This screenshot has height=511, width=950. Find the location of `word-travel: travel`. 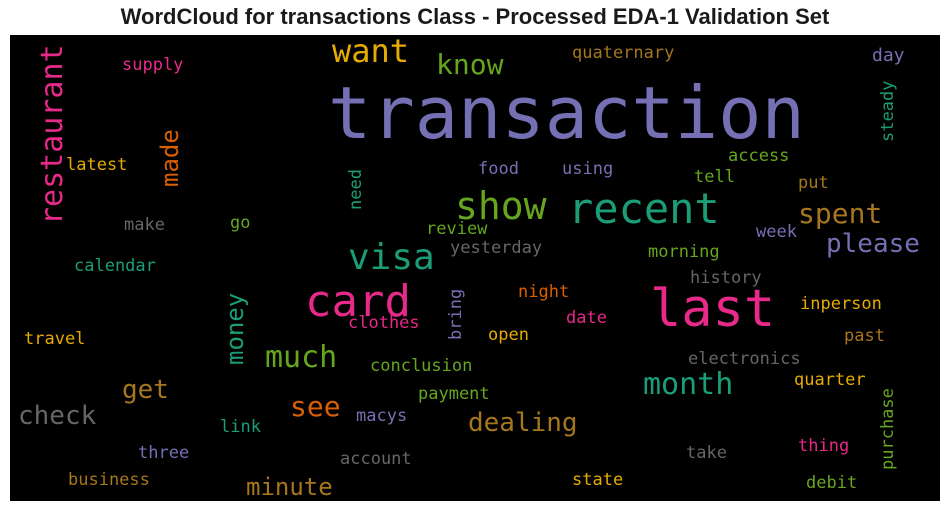

word-travel: travel is located at coordinates (54, 339).